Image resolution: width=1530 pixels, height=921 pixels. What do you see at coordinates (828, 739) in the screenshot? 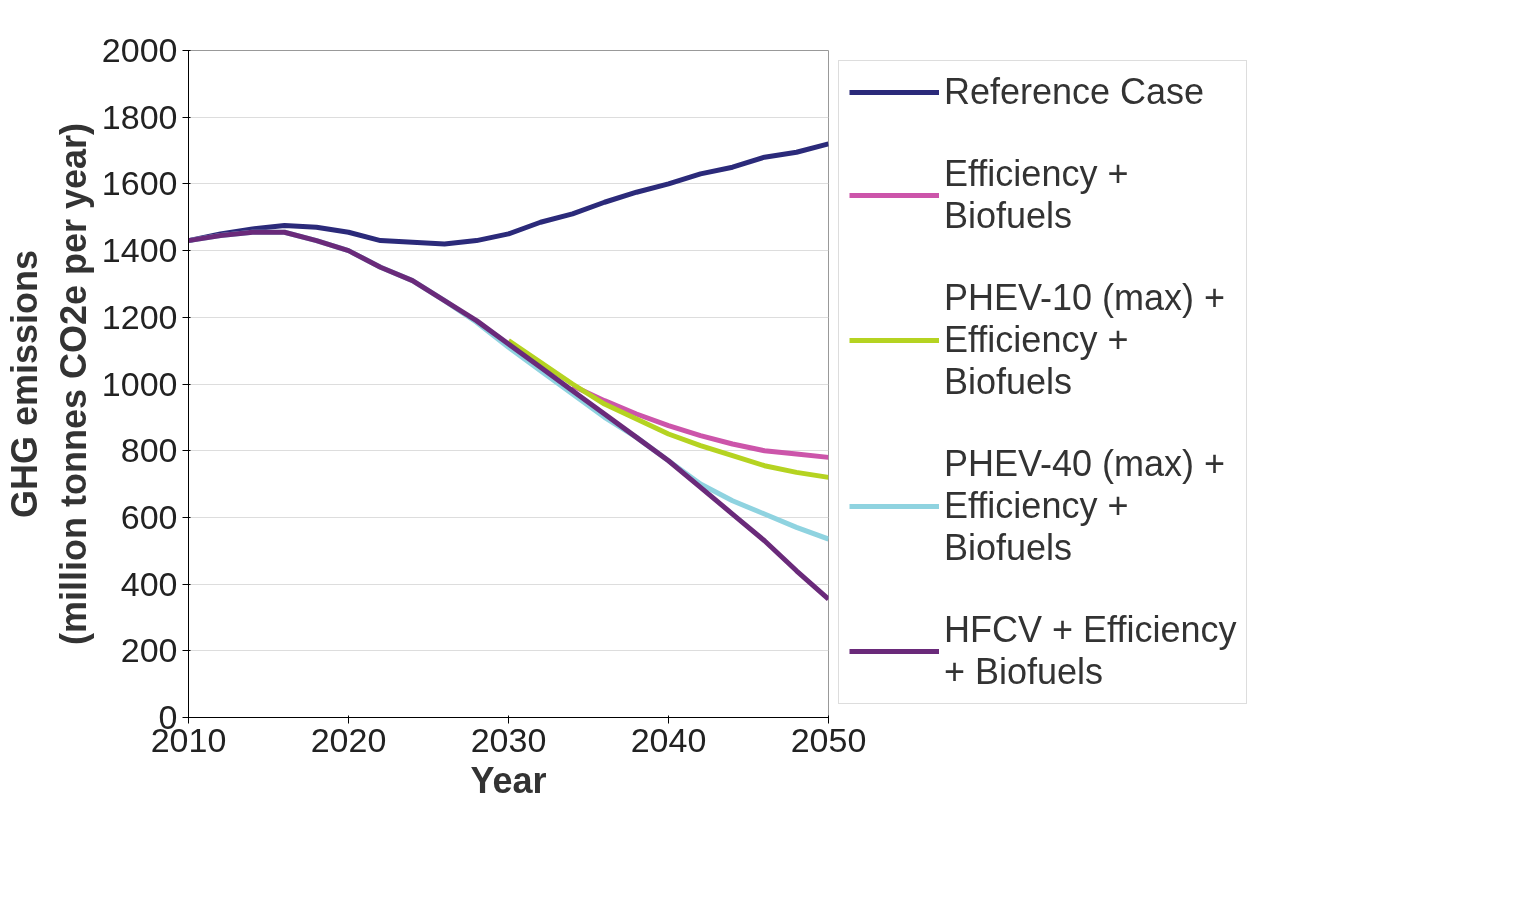
I see `x-tick-label: 2050` at bounding box center [828, 739].